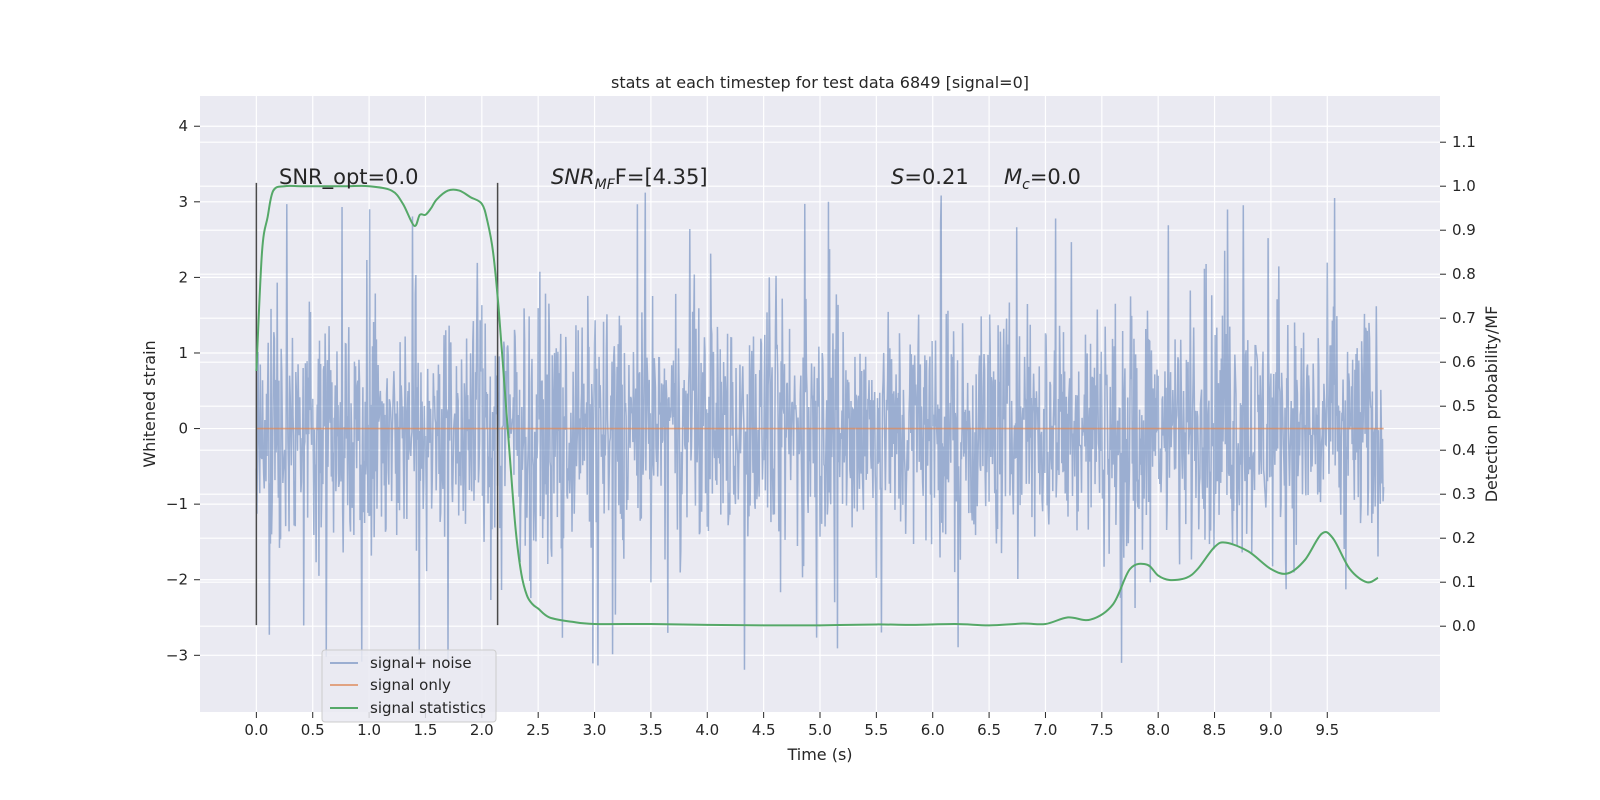  What do you see at coordinates (820, 730) in the screenshot?
I see `x-tick-label-10: 5.0` at bounding box center [820, 730].